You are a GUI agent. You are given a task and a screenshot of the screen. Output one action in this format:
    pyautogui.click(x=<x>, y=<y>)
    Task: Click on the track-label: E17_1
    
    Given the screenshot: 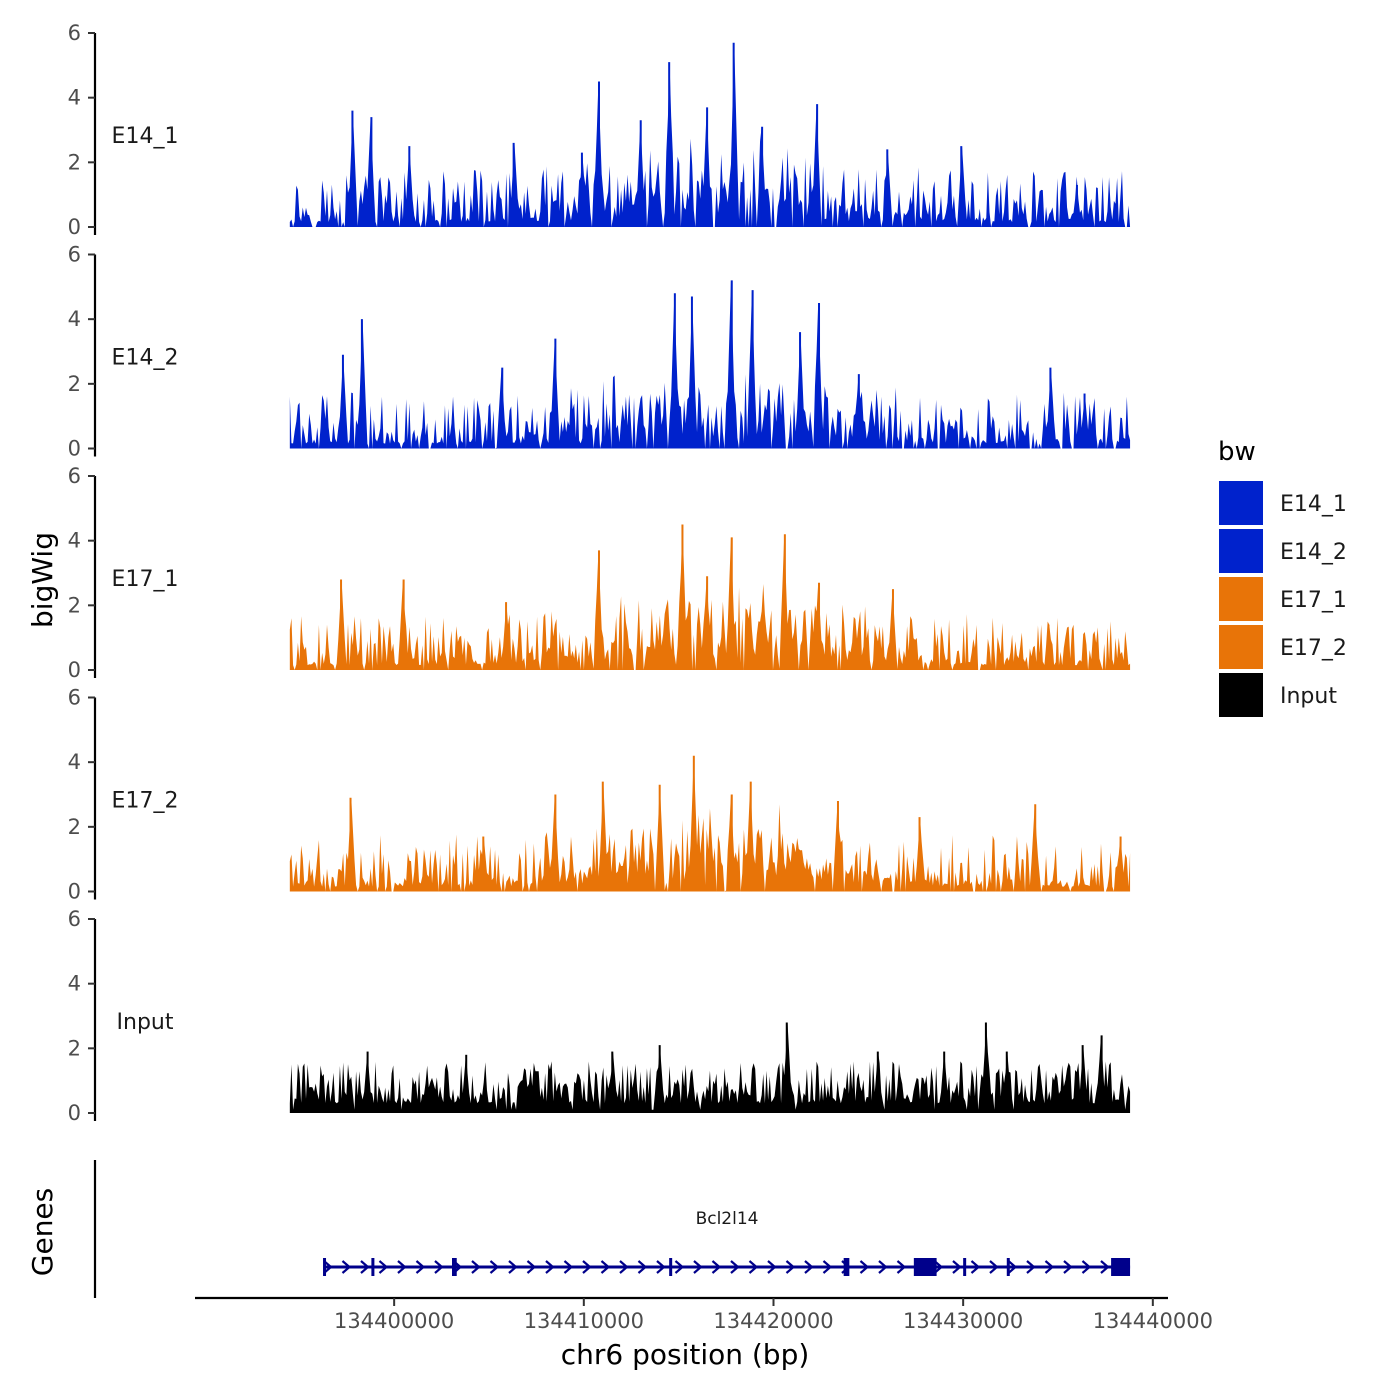 What is the action you would take?
    pyautogui.click(x=145, y=579)
    